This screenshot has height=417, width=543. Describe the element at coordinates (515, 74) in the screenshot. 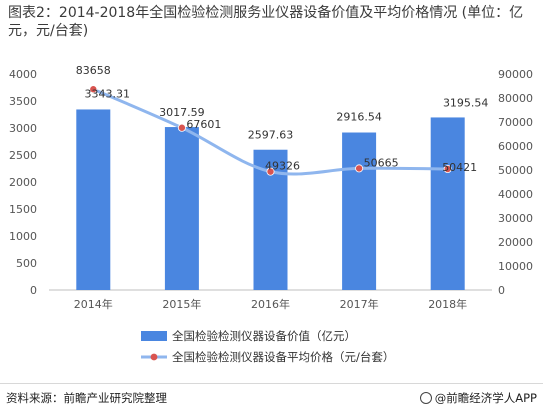

I see `y-right-tick-label: 90000` at that location.